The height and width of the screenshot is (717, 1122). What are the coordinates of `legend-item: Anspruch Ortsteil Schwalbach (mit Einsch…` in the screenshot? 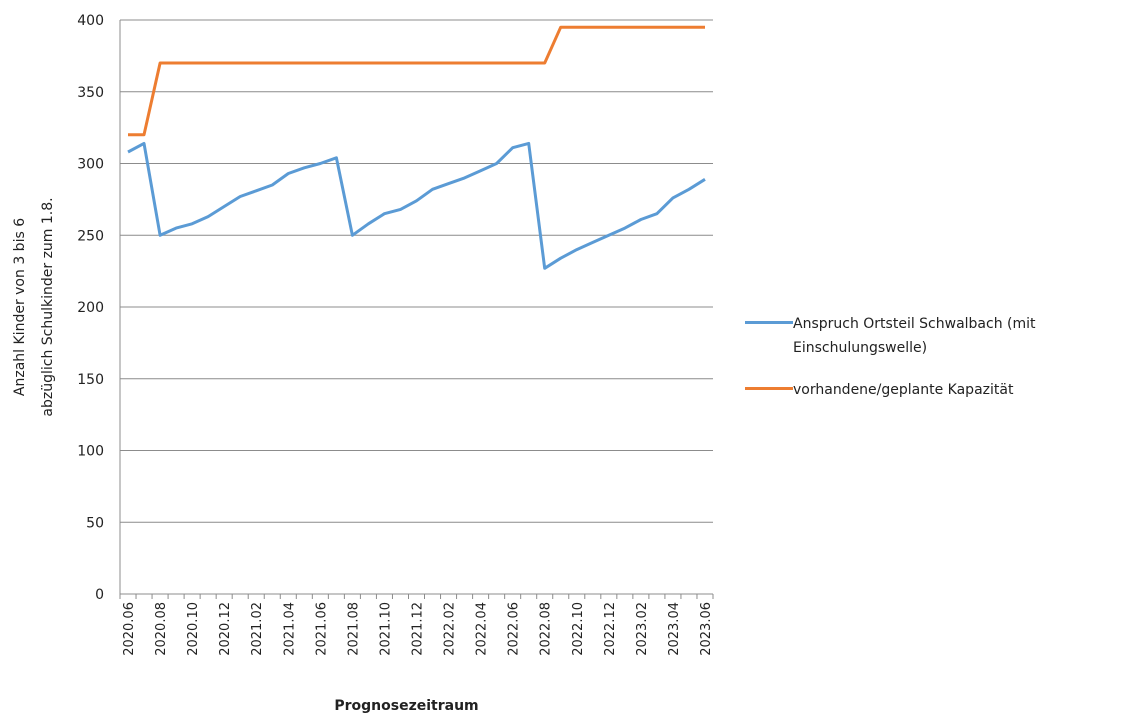 It's located at (930, 336).